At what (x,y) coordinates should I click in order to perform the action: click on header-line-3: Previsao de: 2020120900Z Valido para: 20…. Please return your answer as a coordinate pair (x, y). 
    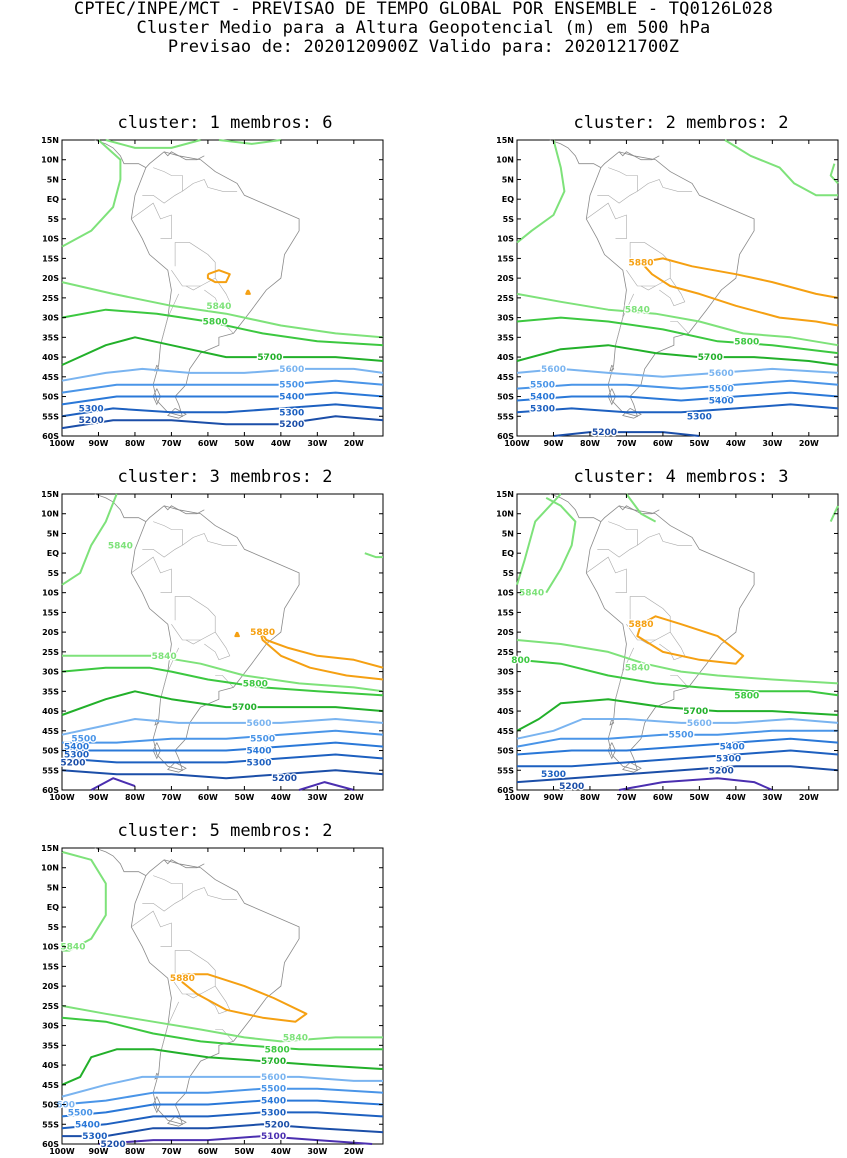
    Looking at the image, I should click on (423, 47).